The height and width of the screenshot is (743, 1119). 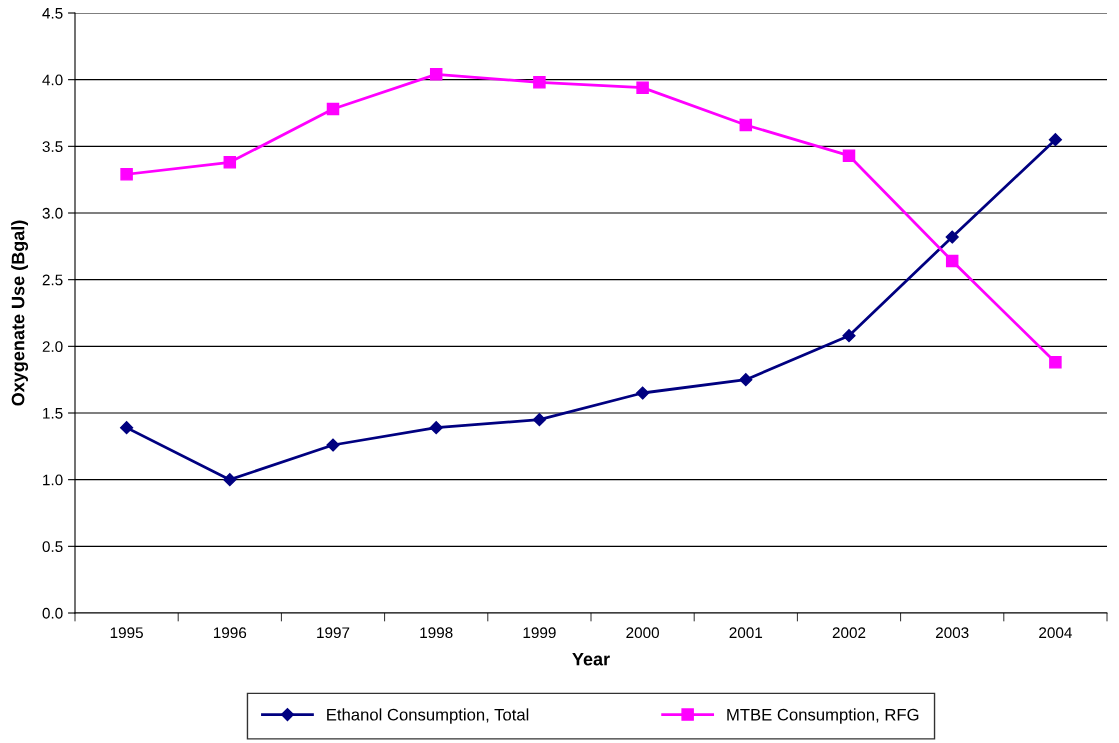 What do you see at coordinates (591, 659) in the screenshot?
I see `x-axis-title: Year` at bounding box center [591, 659].